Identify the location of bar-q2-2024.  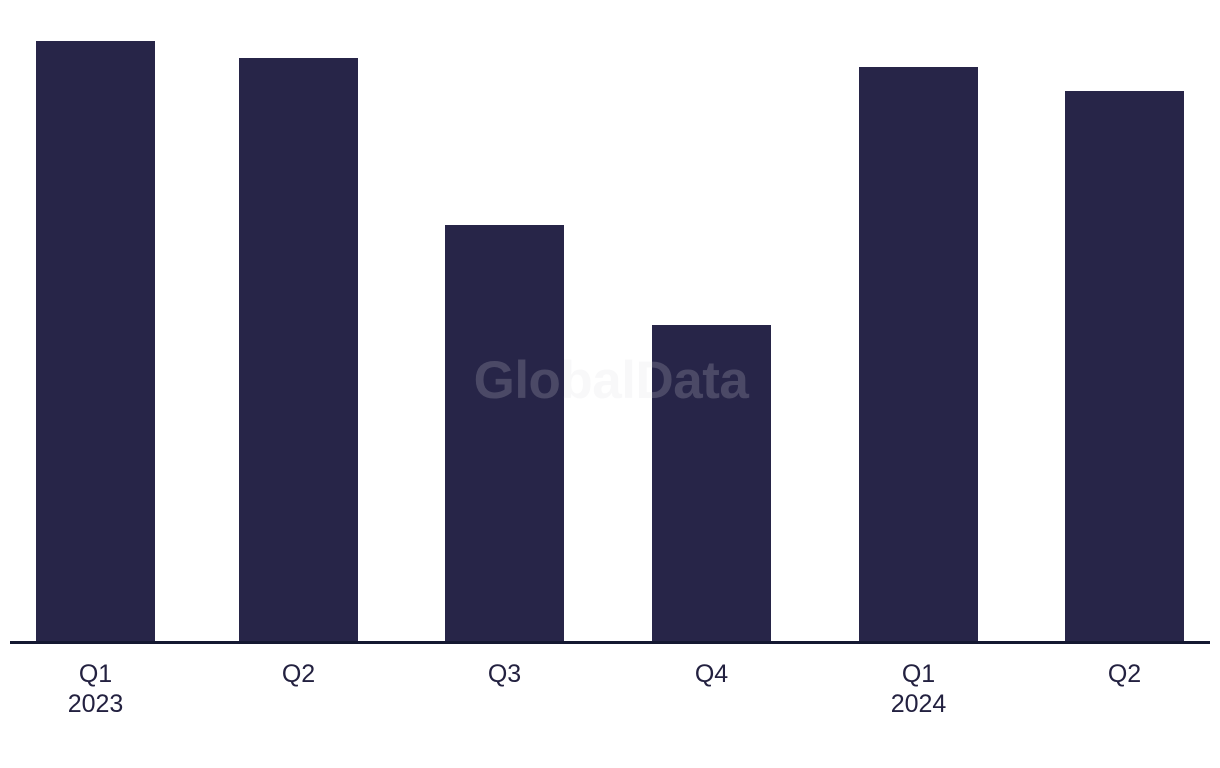
(1124, 366).